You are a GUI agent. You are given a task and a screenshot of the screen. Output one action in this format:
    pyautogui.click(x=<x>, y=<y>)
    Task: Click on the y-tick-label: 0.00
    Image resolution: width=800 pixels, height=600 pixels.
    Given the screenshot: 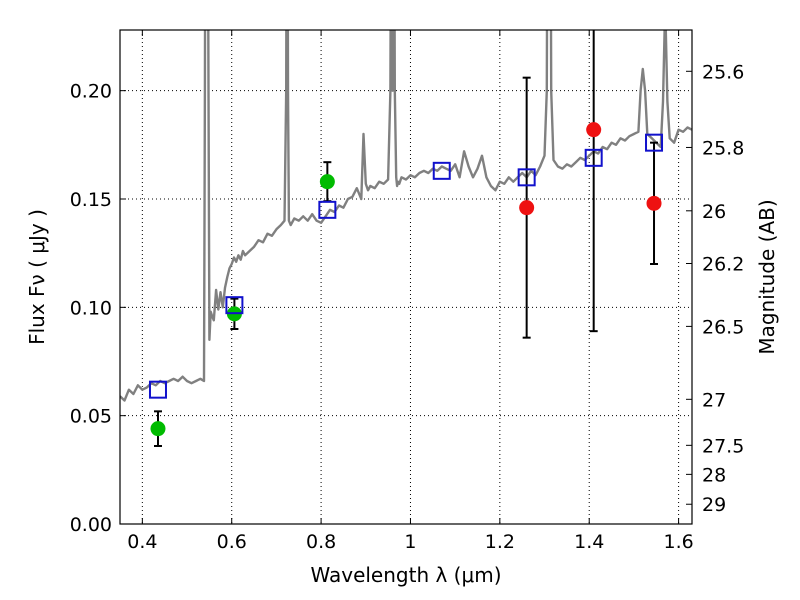 What is the action you would take?
    pyautogui.click(x=91, y=525)
    